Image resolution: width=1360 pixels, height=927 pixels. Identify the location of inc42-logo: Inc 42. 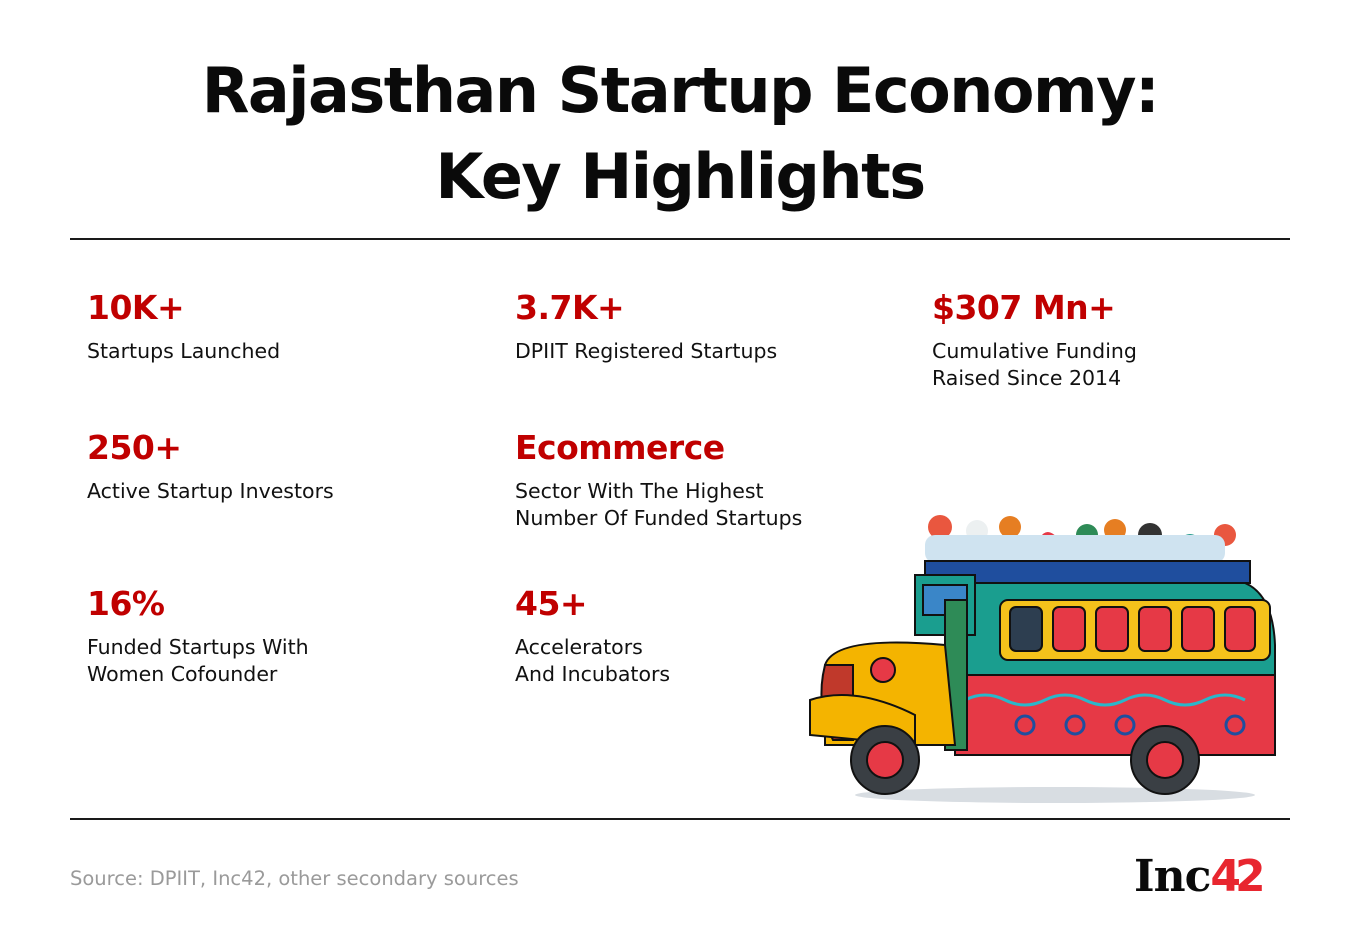
(1200, 876).